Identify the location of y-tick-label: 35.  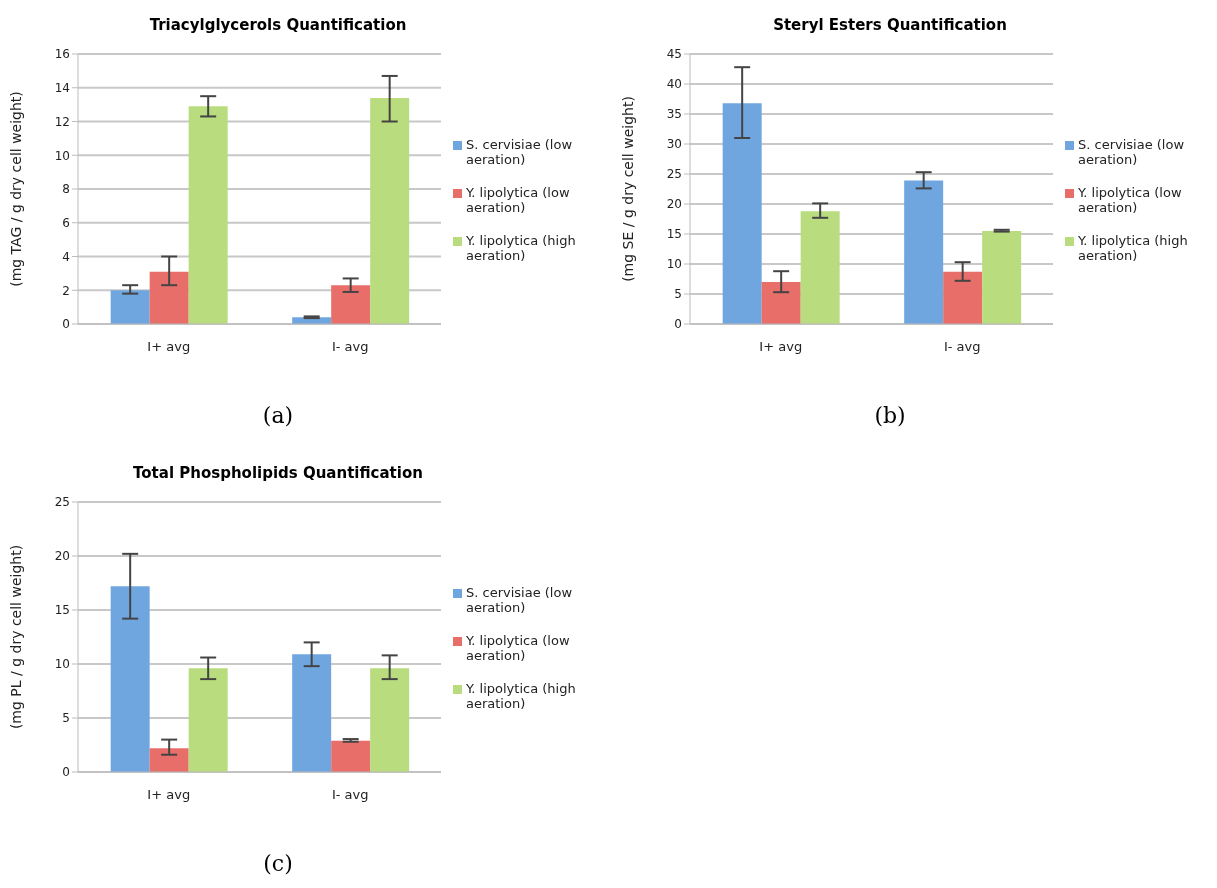
(674, 114).